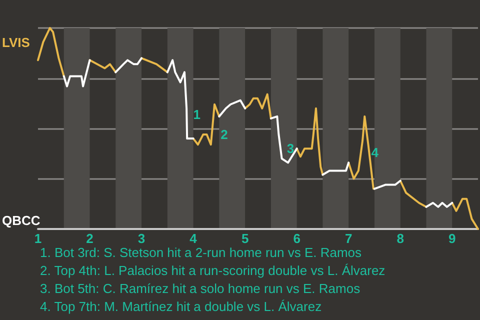 The width and height of the screenshot is (480, 320). I want to click on x-tick-label: 7, so click(348, 238).